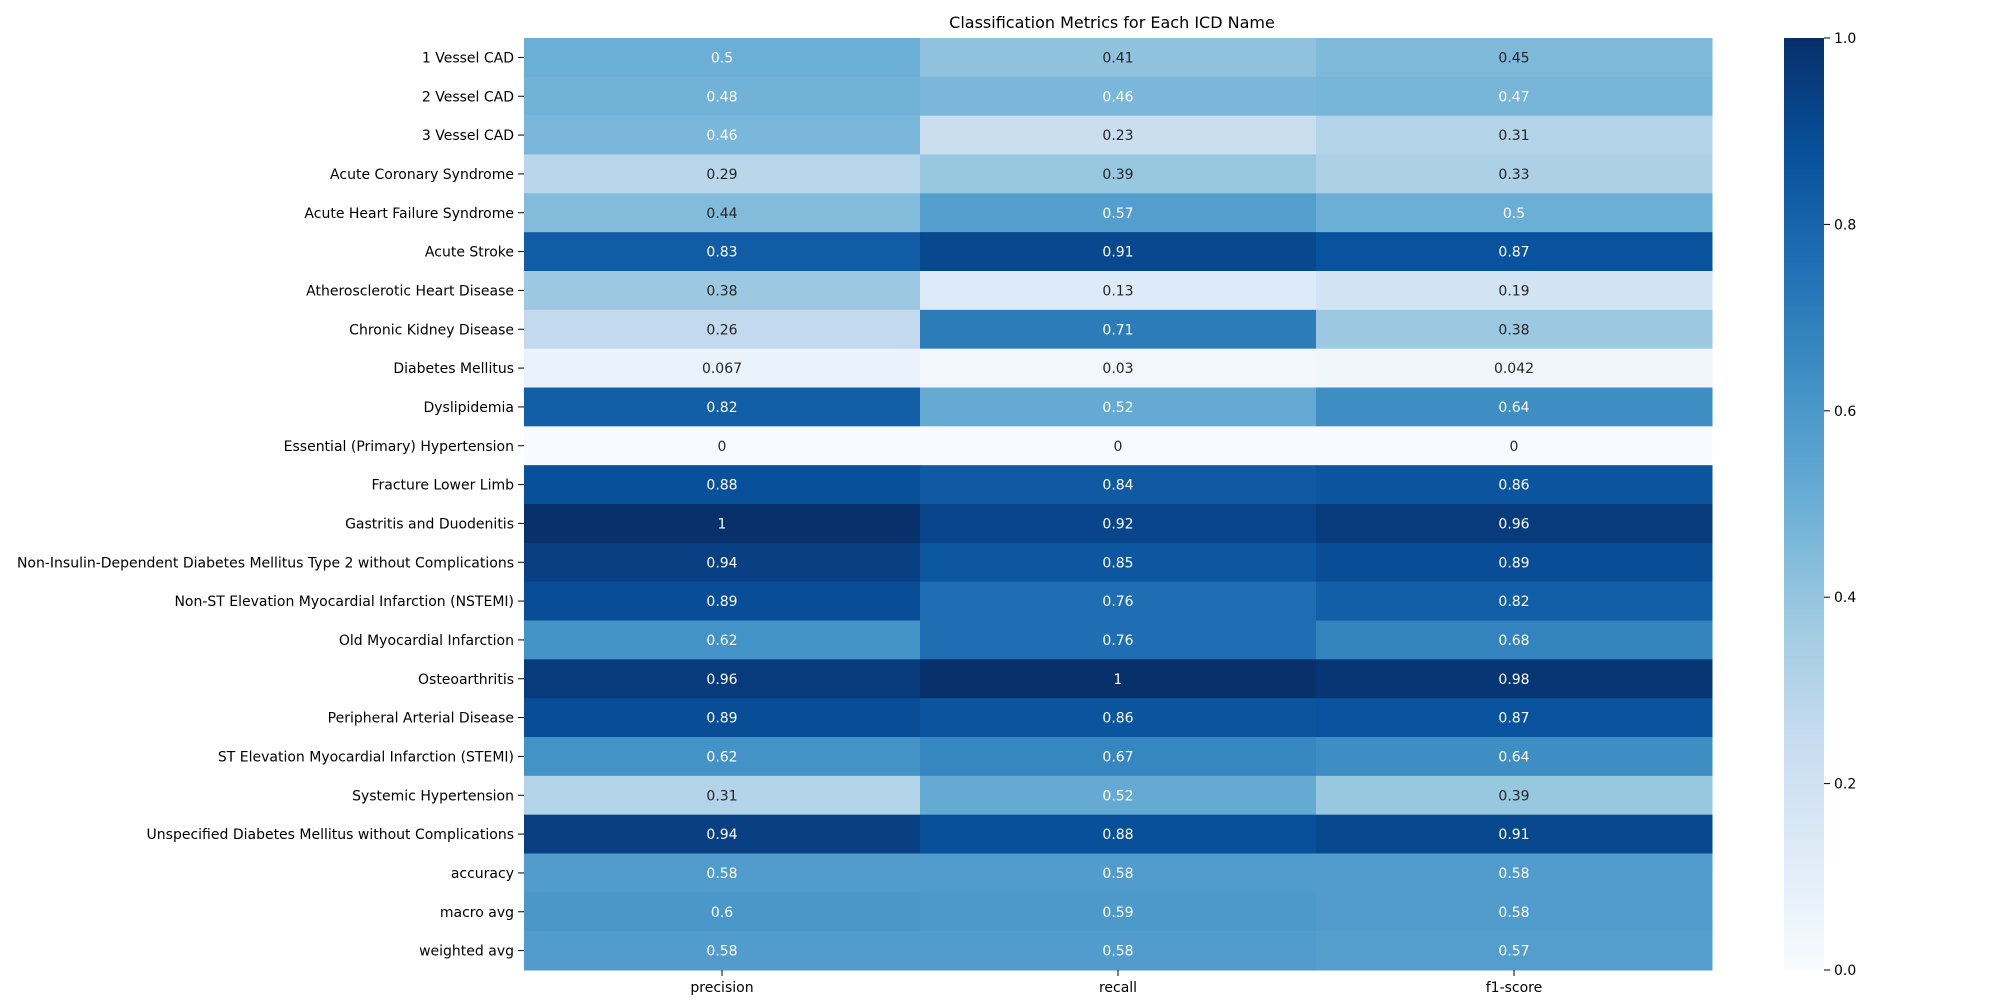  What do you see at coordinates (1514, 369) in the screenshot?
I see `cell-value-label: 0.042` at bounding box center [1514, 369].